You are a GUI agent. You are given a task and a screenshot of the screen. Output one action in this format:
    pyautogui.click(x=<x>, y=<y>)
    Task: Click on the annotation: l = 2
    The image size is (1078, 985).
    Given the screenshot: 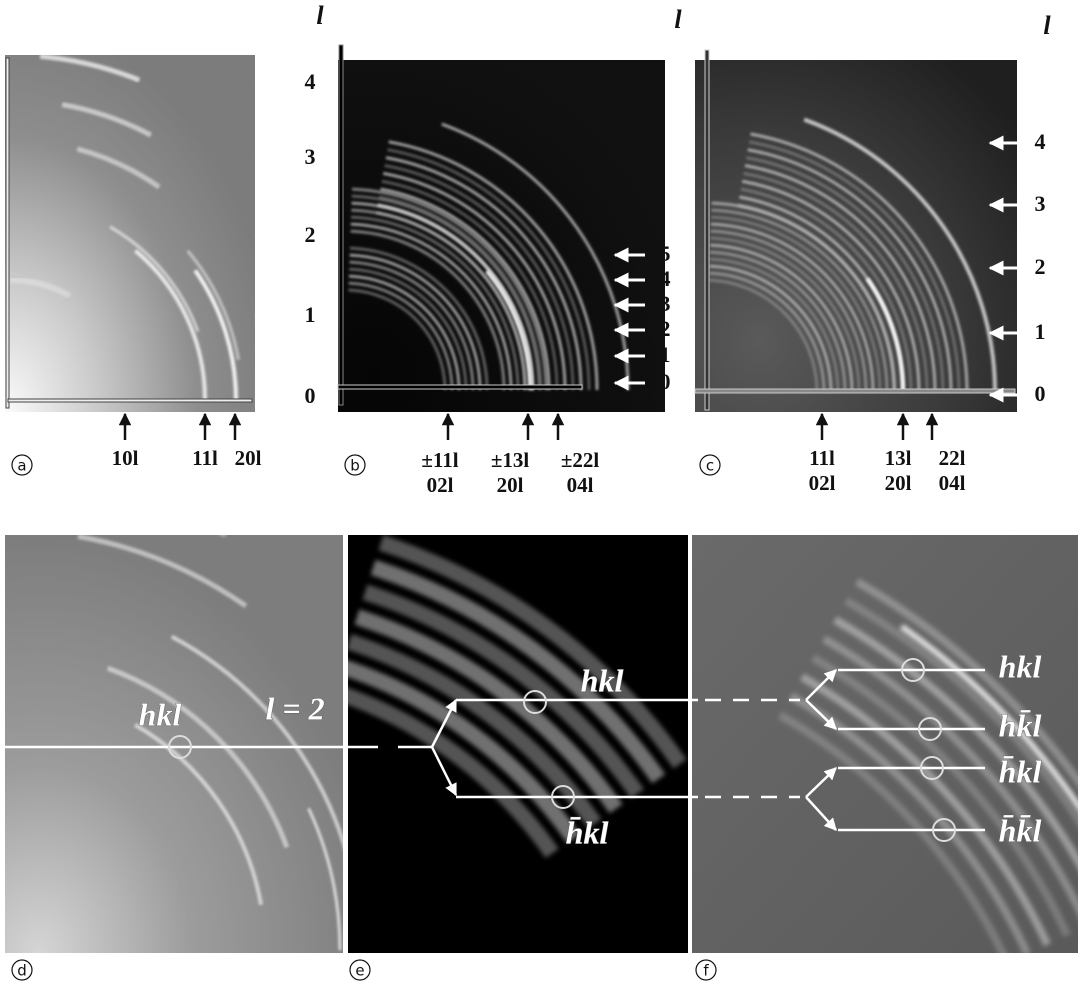 What is the action you would take?
    pyautogui.click(x=294, y=708)
    